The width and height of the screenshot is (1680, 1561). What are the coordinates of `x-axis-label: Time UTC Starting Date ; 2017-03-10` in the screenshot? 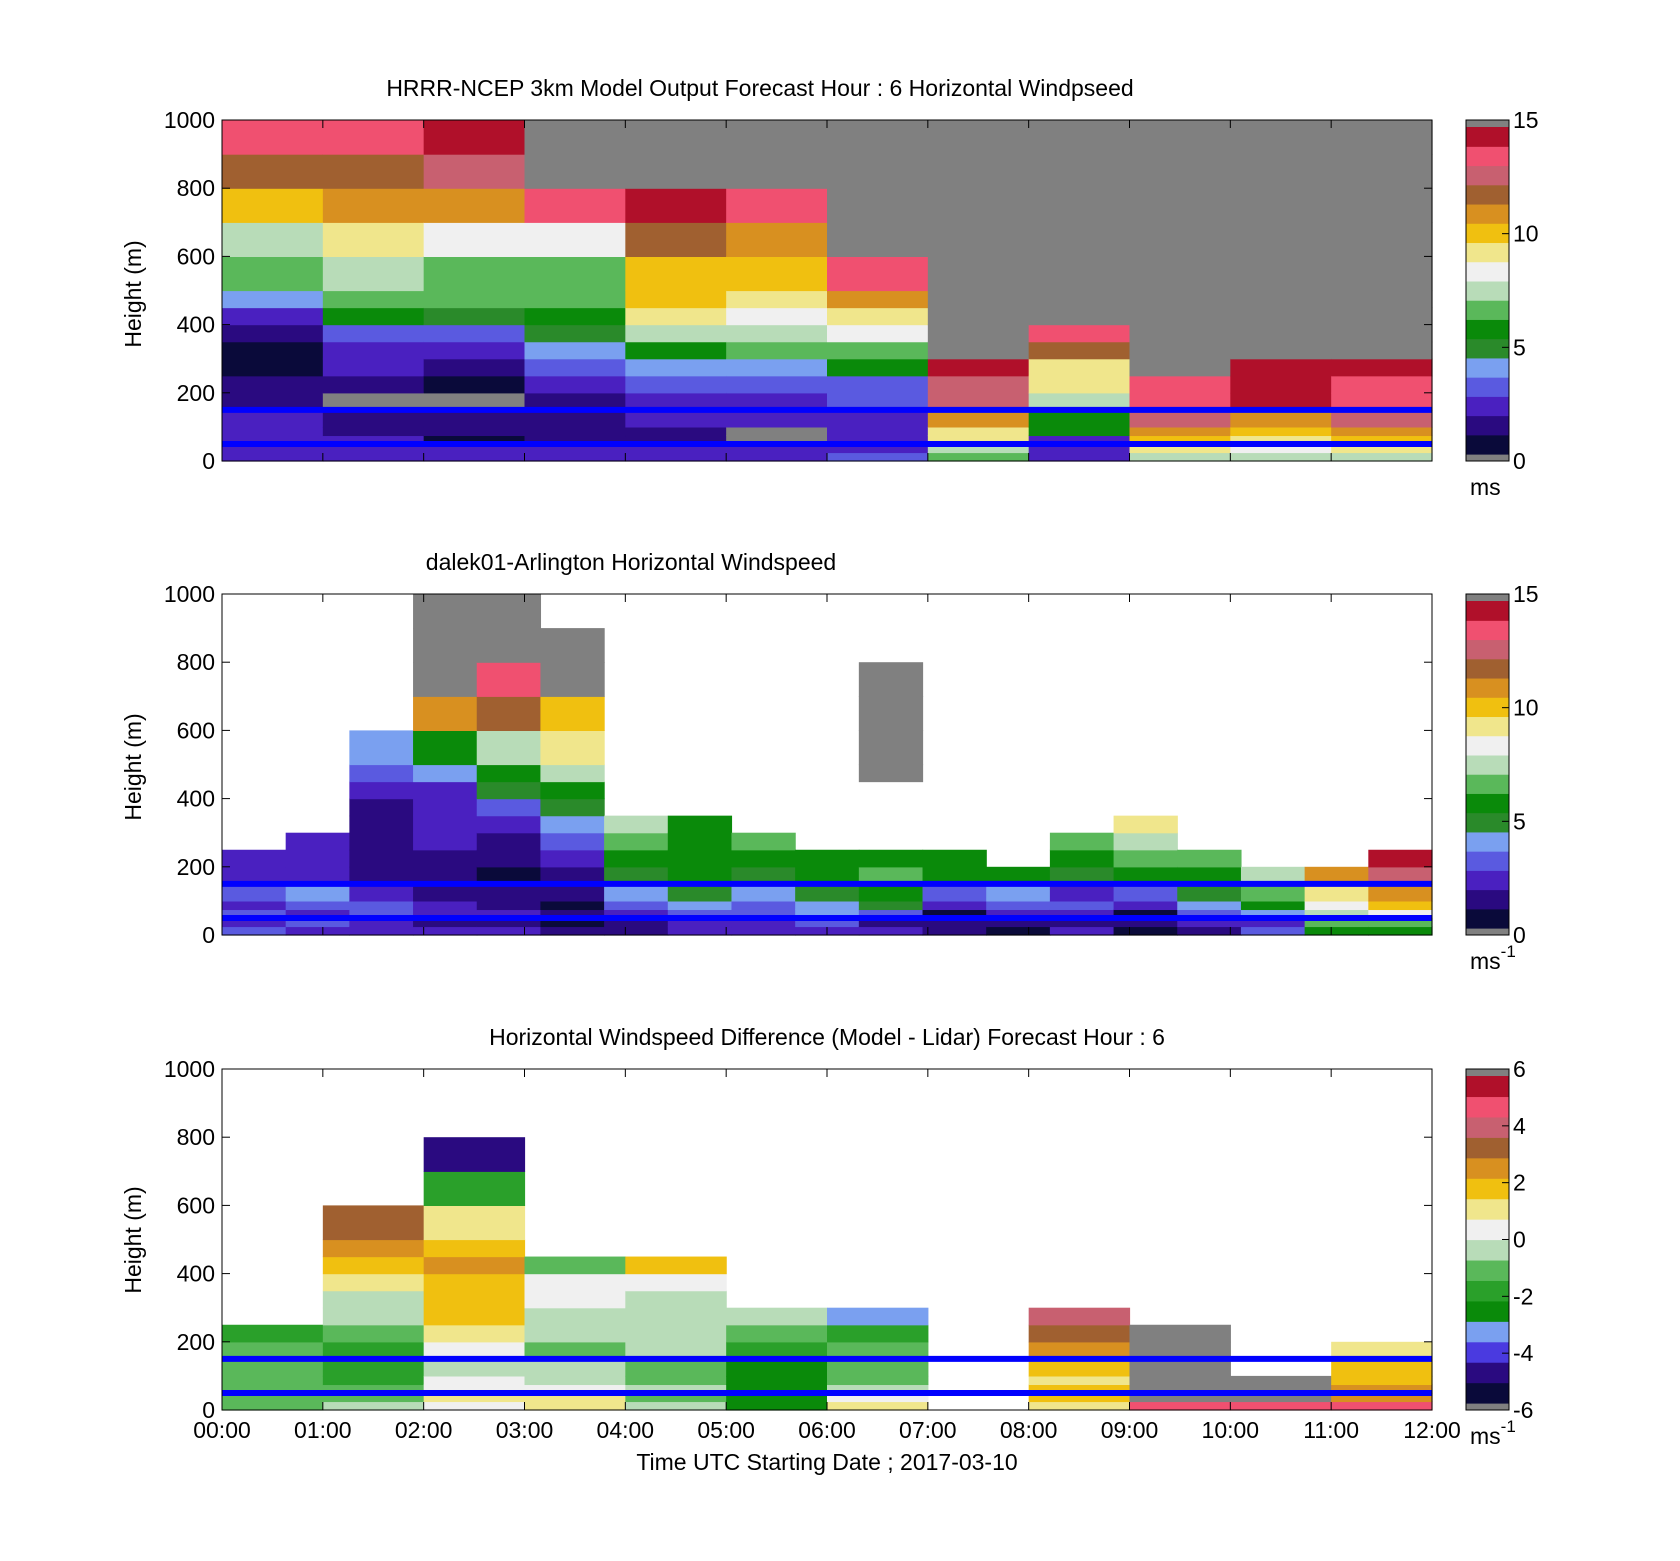 It's located at (826, 1462).